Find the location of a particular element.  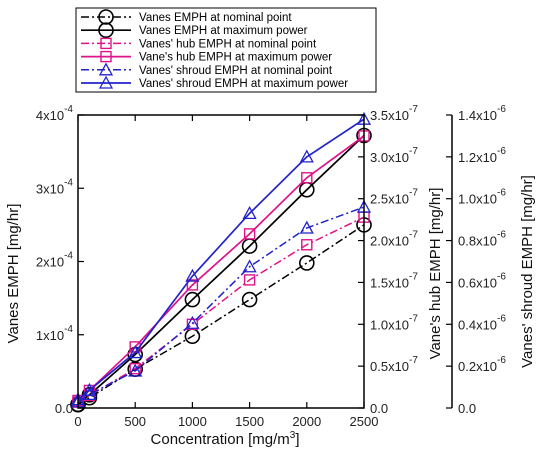

mid-tick-label: 0.0 is located at coordinates (379, 408).